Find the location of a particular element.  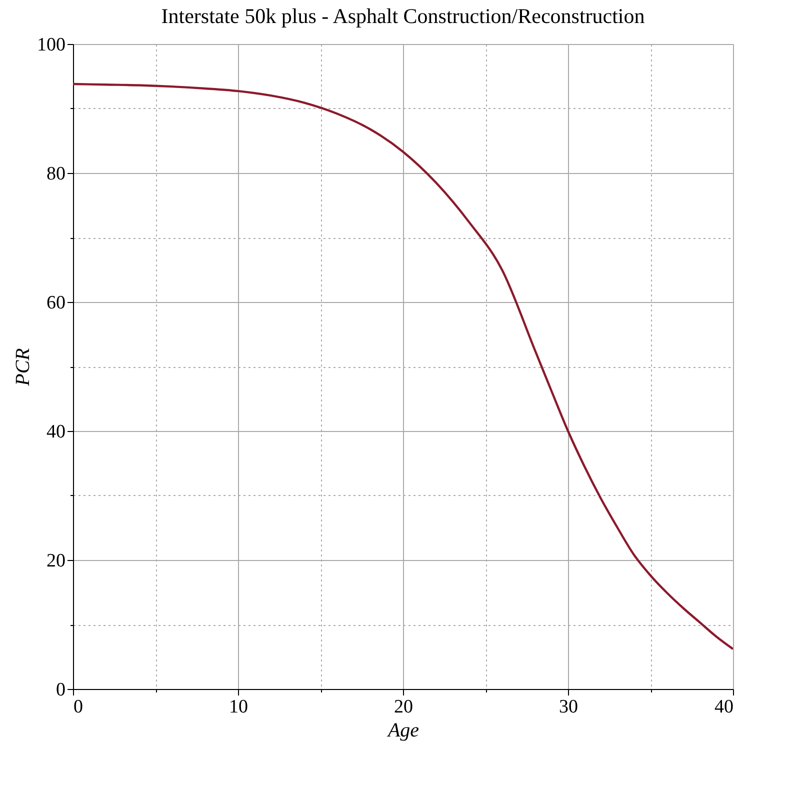

chart-title: Interstate 50k plus - Asphalt Construction/Reconstruction is located at coordinates (403, 16).